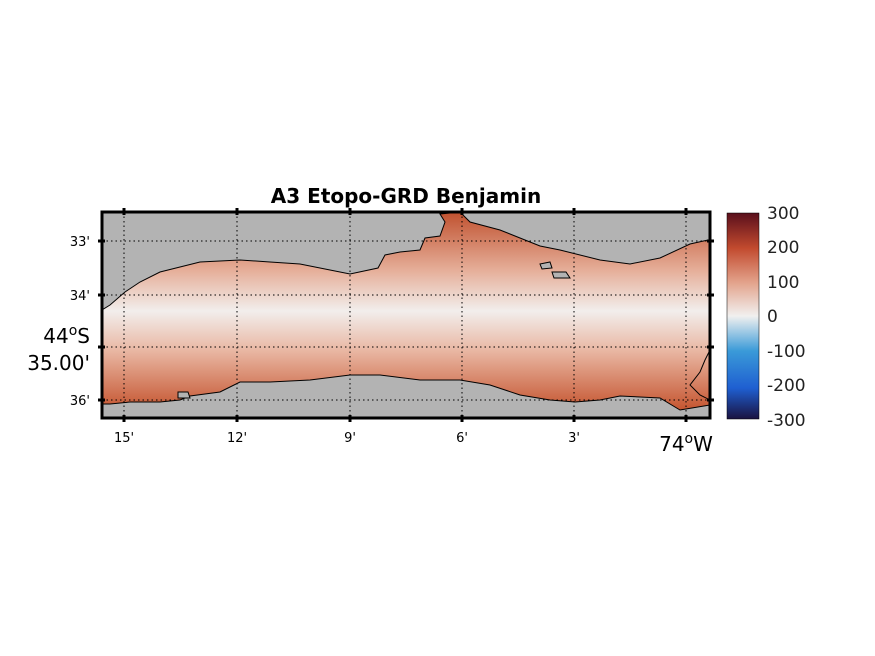 The image size is (875, 656). I want to click on colorbar-tick: 0, so click(772, 317).